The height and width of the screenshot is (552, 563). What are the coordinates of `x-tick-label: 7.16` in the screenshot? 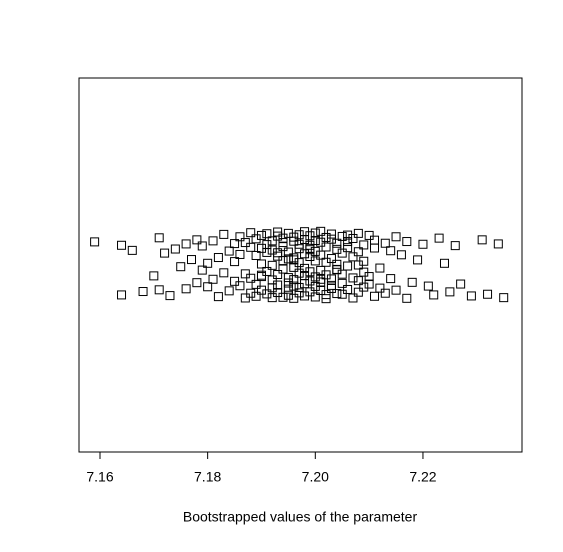 It's located at (99, 477).